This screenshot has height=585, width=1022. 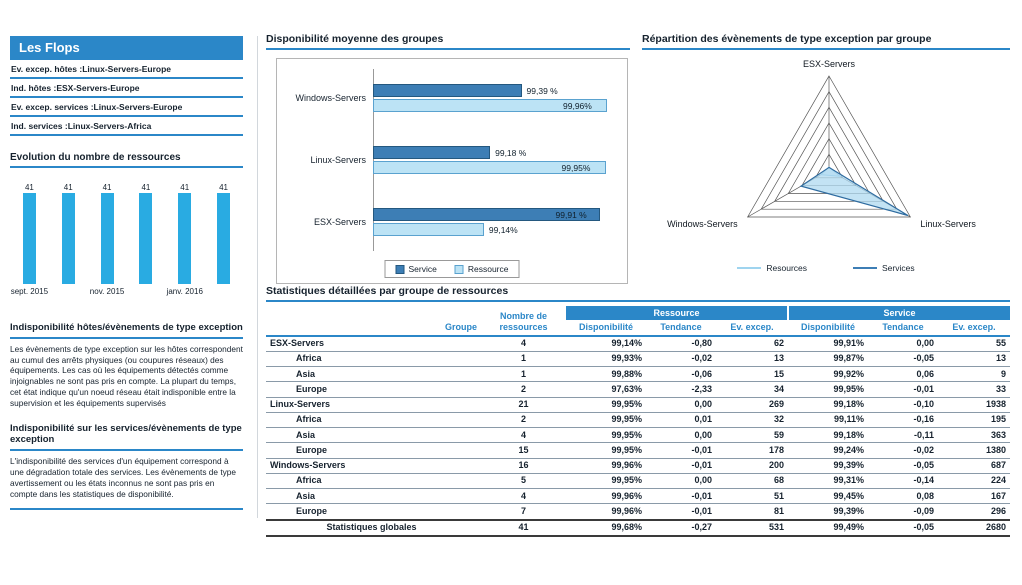 What do you see at coordinates (974, 450) in the screenshot?
I see `value-cell: 1380` at bounding box center [974, 450].